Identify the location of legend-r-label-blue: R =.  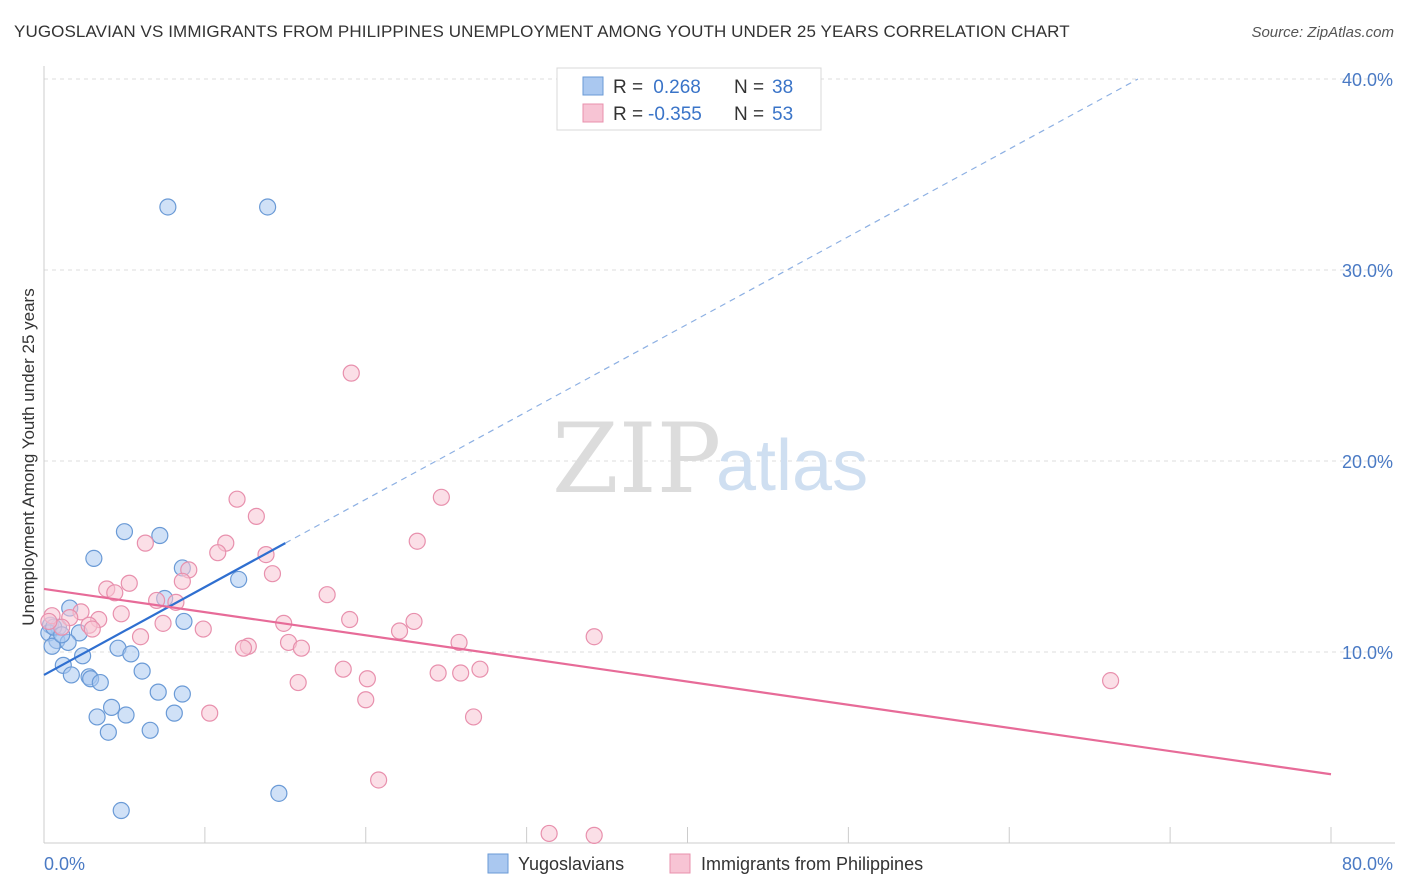
(628, 87).